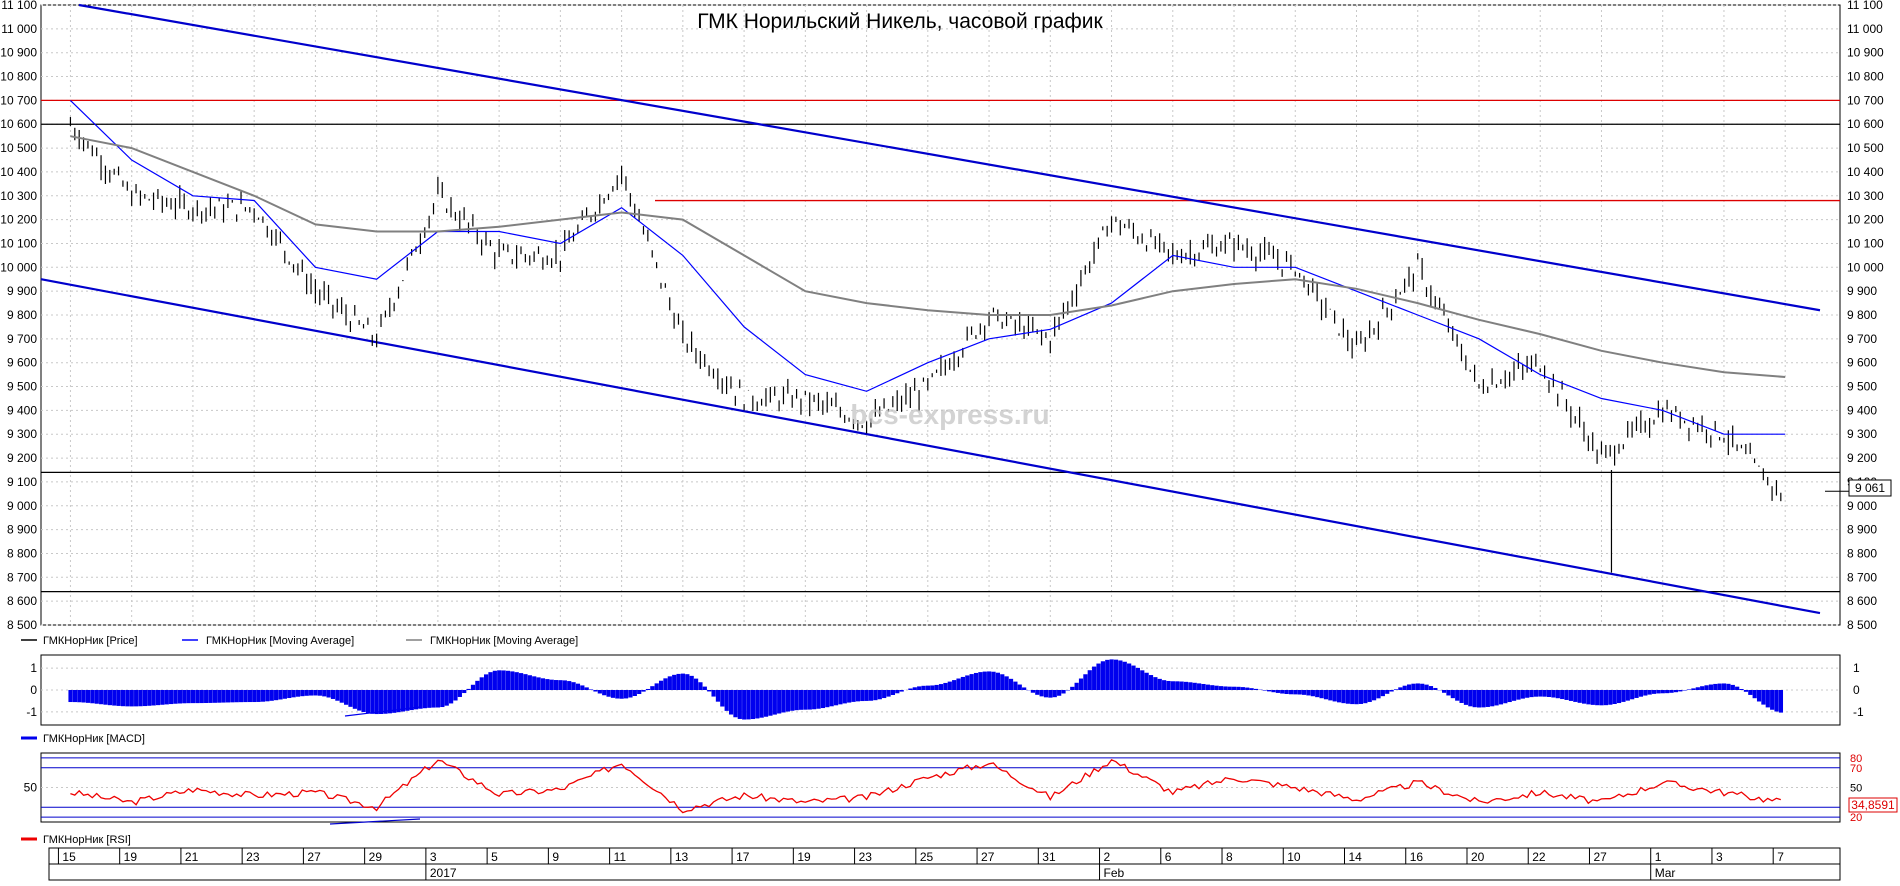 Image resolution: width=1900 pixels, height=886 pixels. What do you see at coordinates (1865, 220) in the screenshot?
I see `price-tick-right: 10 200` at bounding box center [1865, 220].